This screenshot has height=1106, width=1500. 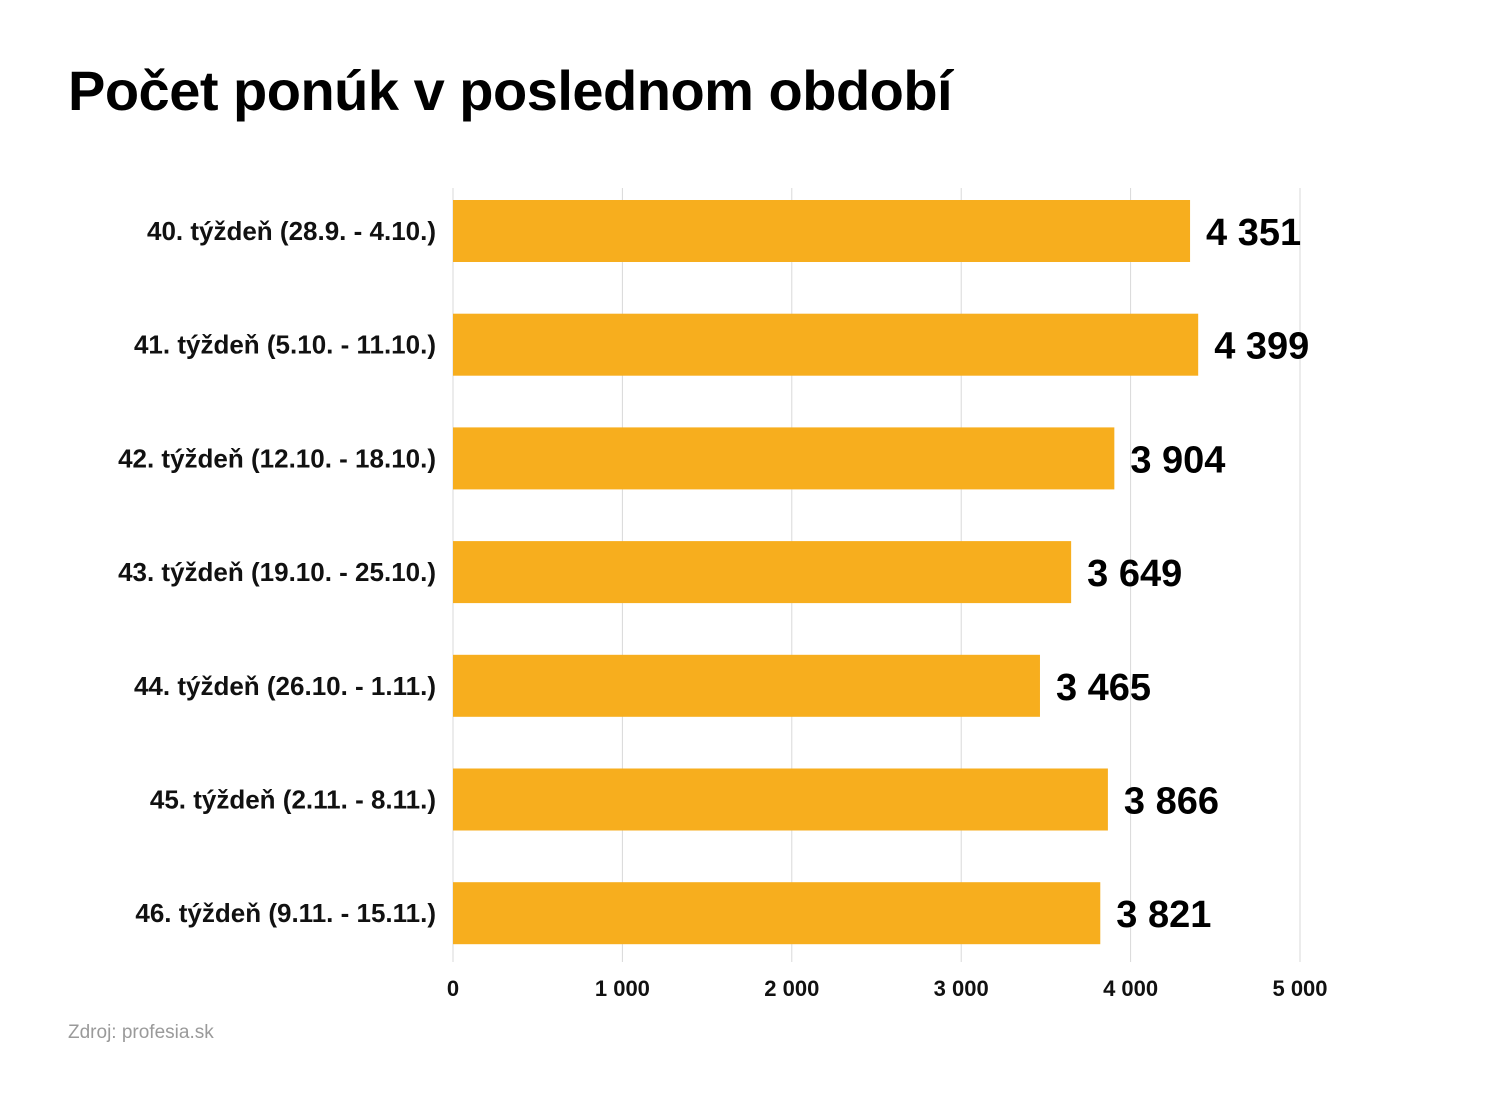 I want to click on value-label: 3 465, so click(x=1103, y=688).